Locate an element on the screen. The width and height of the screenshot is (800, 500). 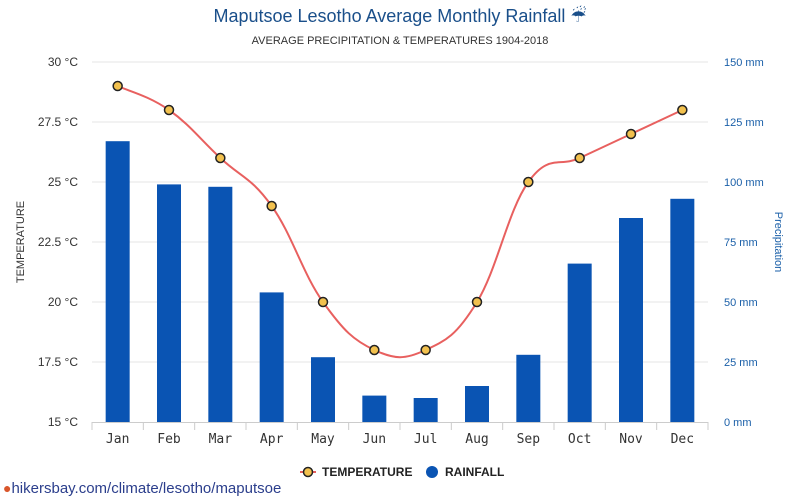
location-pin-icon: ● is located at coordinates (7, 488).